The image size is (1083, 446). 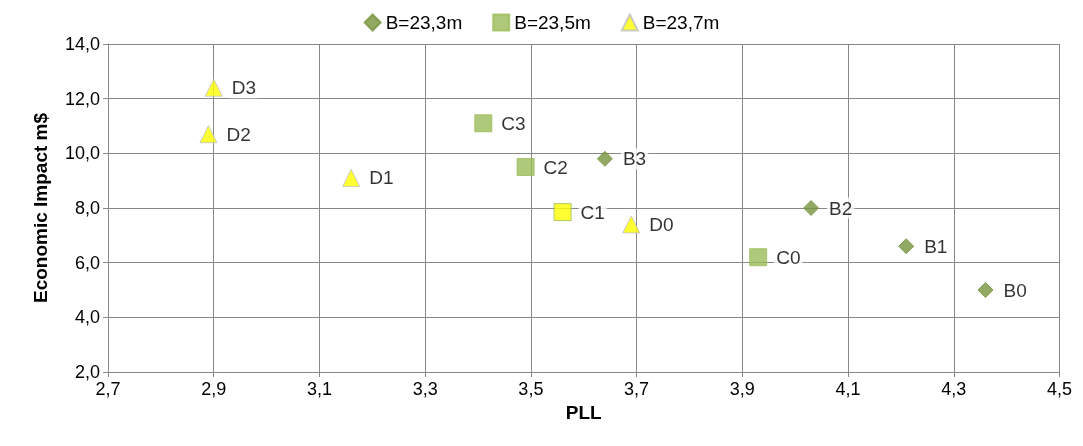 What do you see at coordinates (592, 212) in the screenshot?
I see `annotation: C1` at bounding box center [592, 212].